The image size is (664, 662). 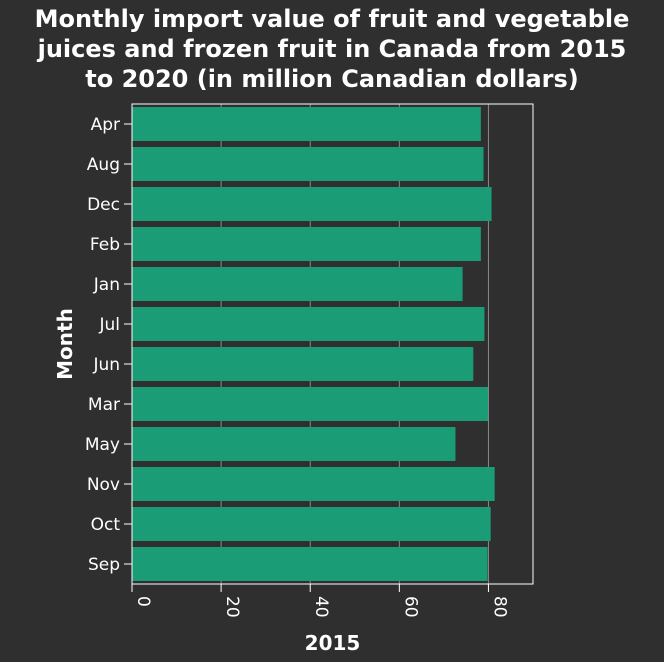 I want to click on y-tick-label-jul: Jul, so click(x=109, y=325).